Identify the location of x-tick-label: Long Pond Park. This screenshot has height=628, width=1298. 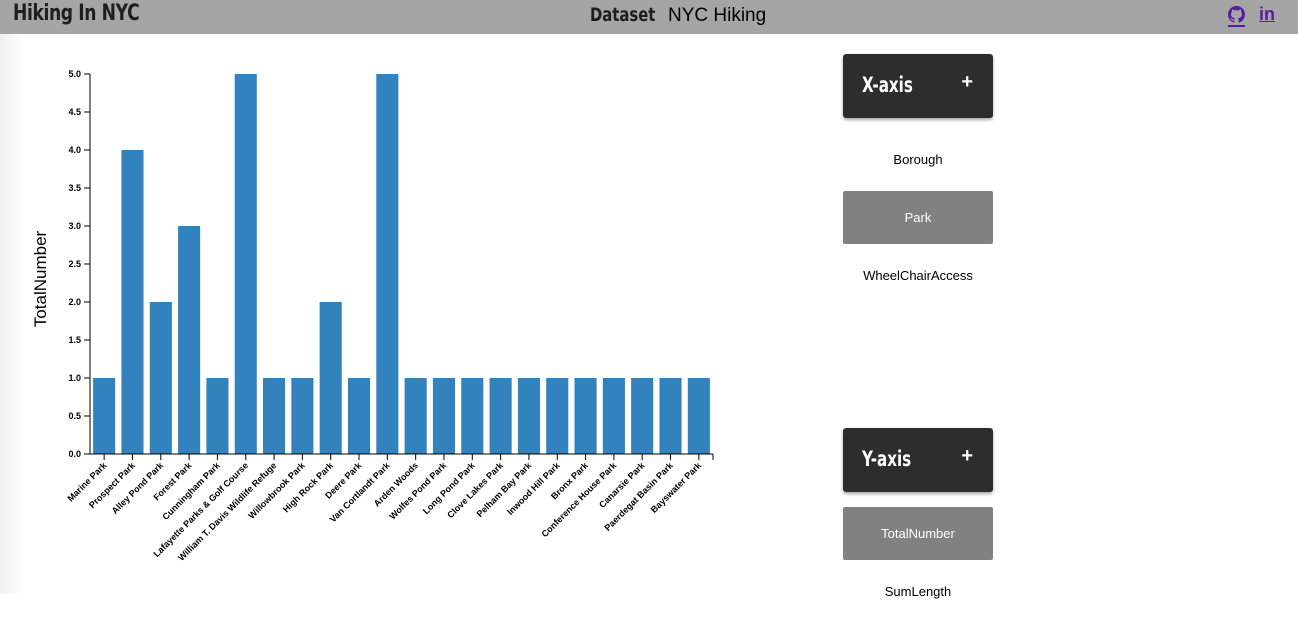
(449, 488).